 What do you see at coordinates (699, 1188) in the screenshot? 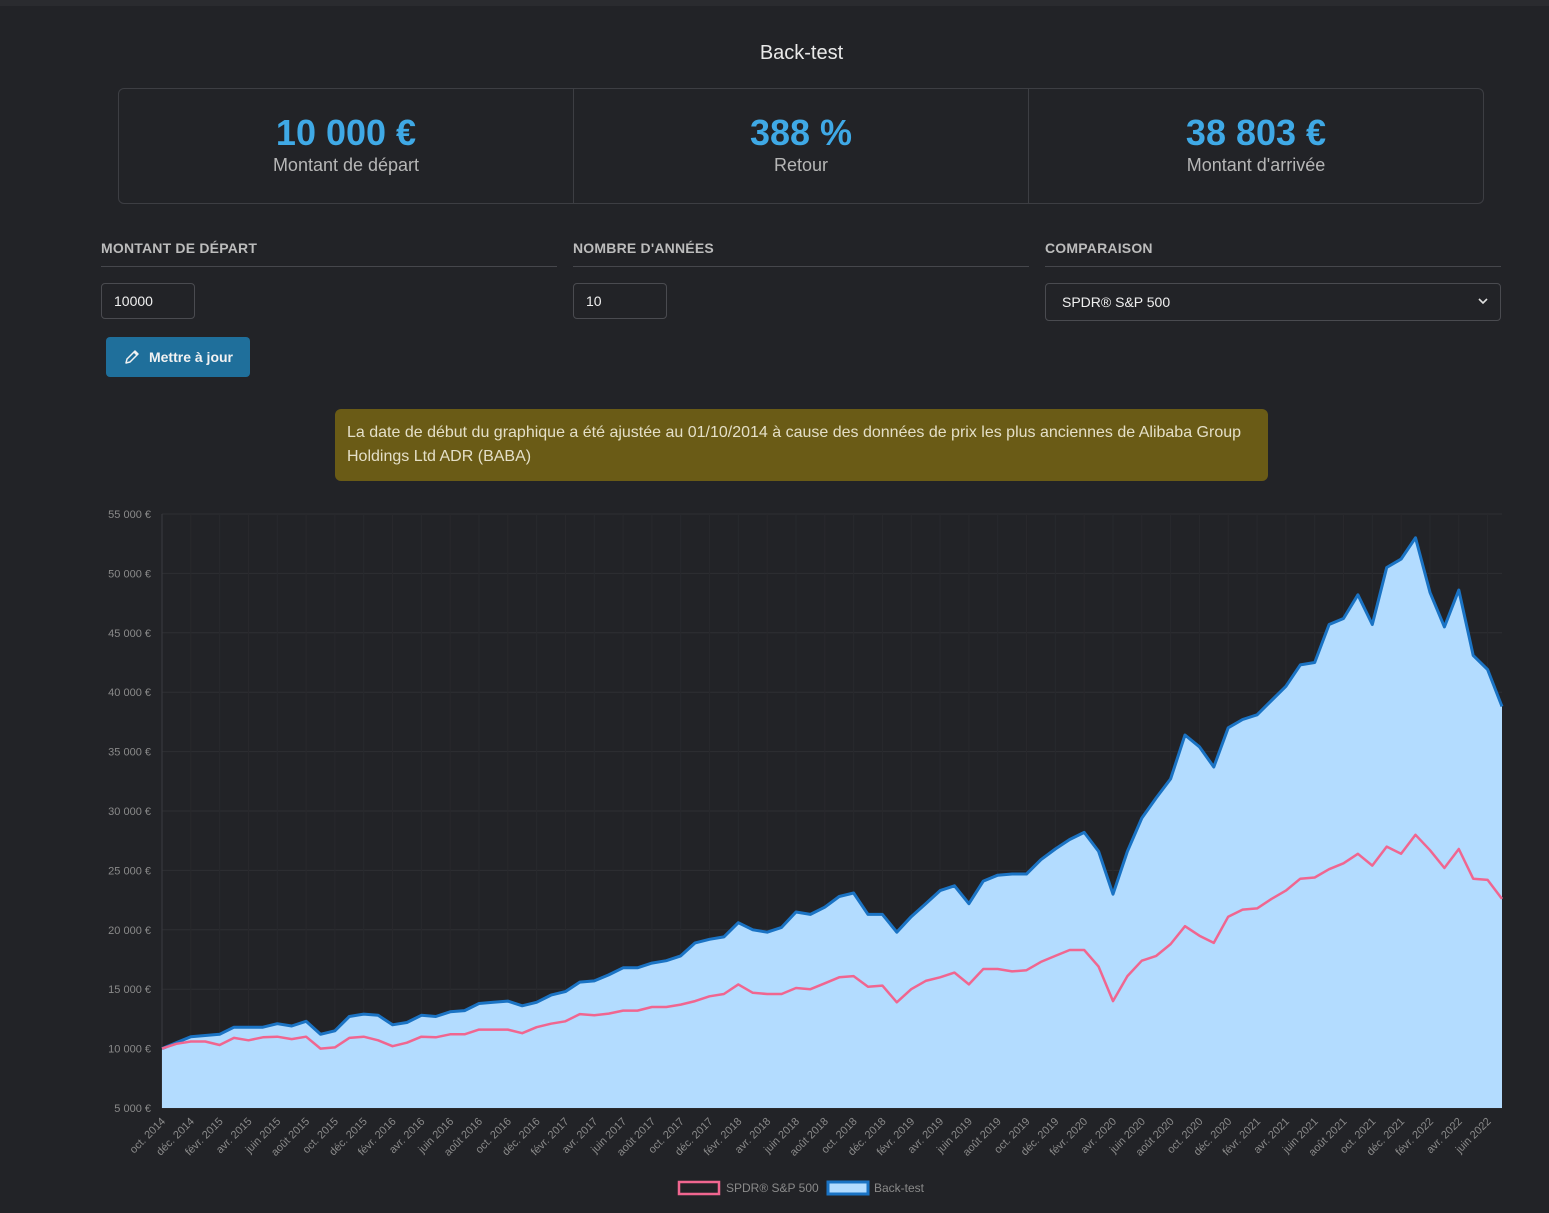
I see `legend-swatch-sp500` at bounding box center [699, 1188].